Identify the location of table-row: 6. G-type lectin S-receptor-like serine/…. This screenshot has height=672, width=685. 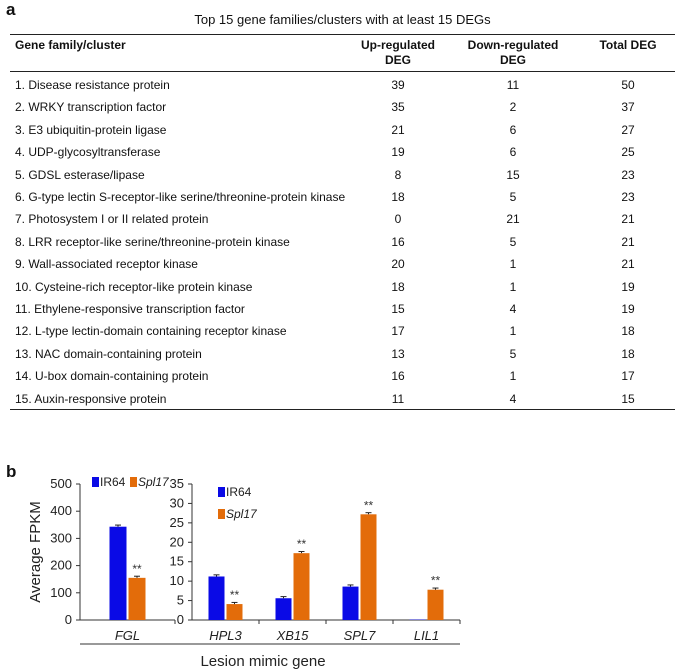
(342, 201).